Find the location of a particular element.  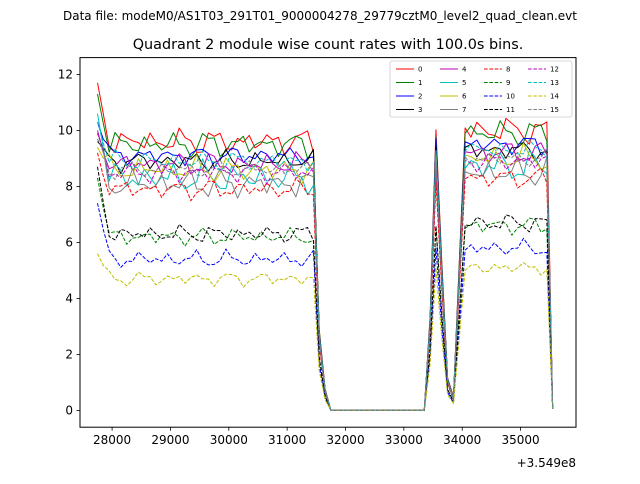

x-tick-label: 31000 is located at coordinates (287, 440).